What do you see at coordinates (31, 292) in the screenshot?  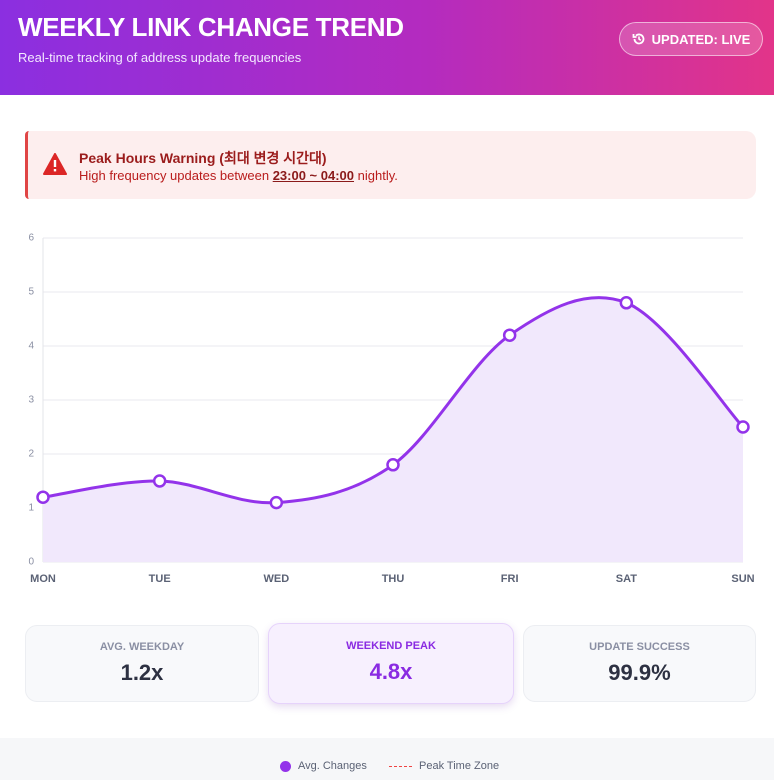 I see `y-tick-label: 5` at bounding box center [31, 292].